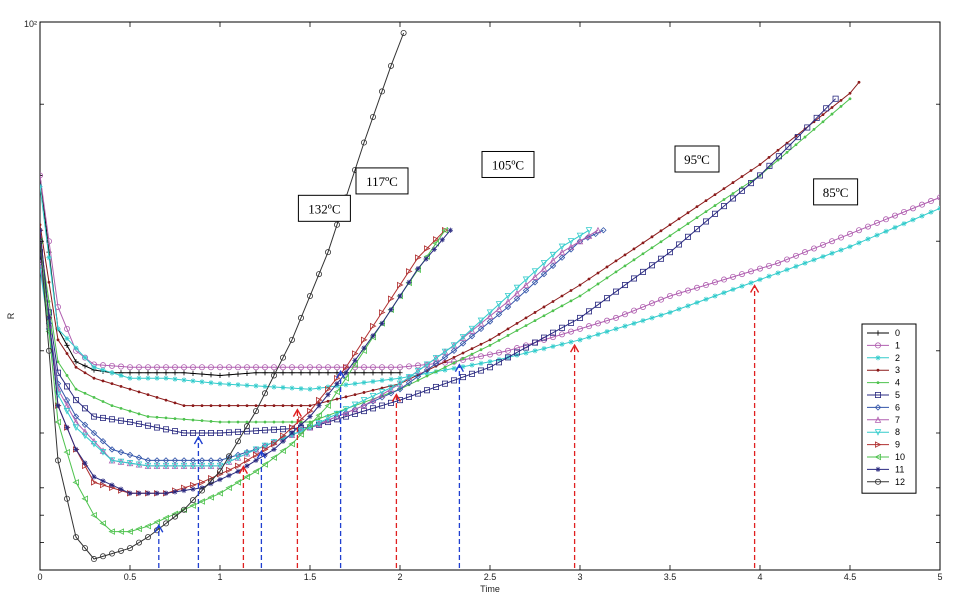 The width and height of the screenshot is (957, 606). I want to click on legend-label: 11, so click(899, 469).